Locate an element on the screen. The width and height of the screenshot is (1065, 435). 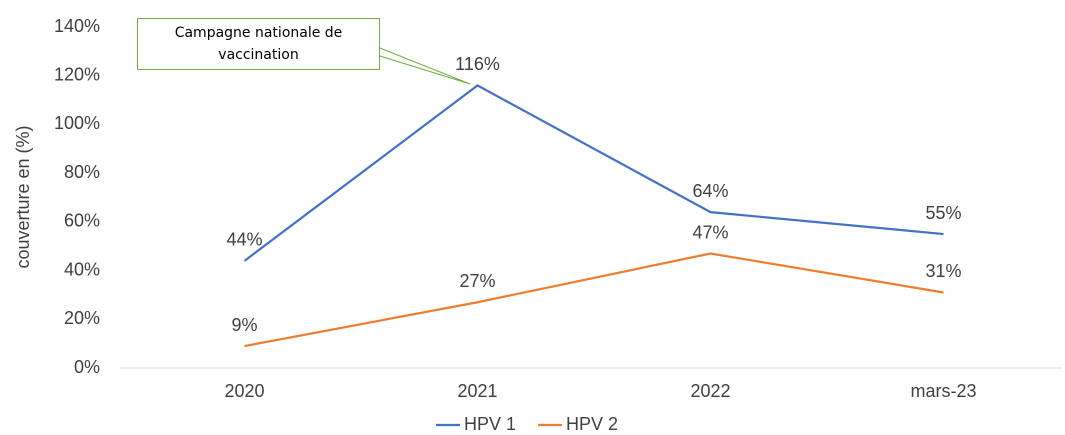
data-label: 9% is located at coordinates (244, 325).